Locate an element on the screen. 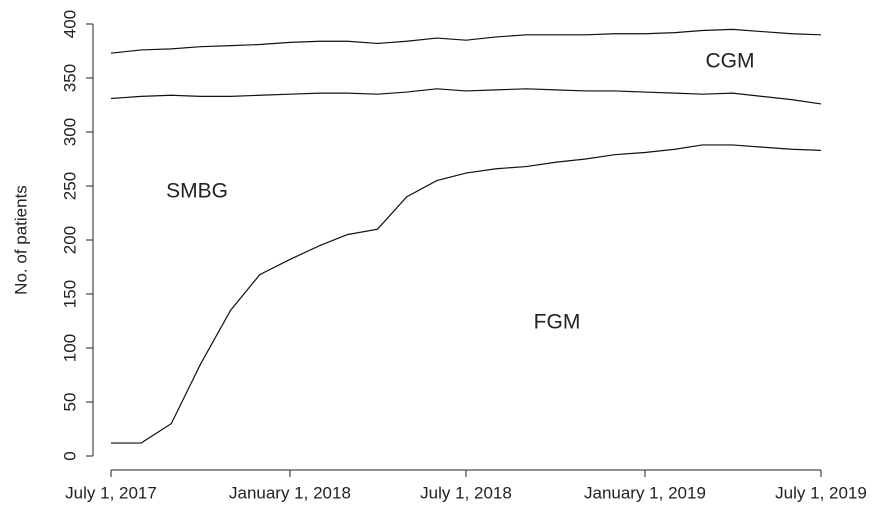  annotation: SMBG is located at coordinates (197, 191).